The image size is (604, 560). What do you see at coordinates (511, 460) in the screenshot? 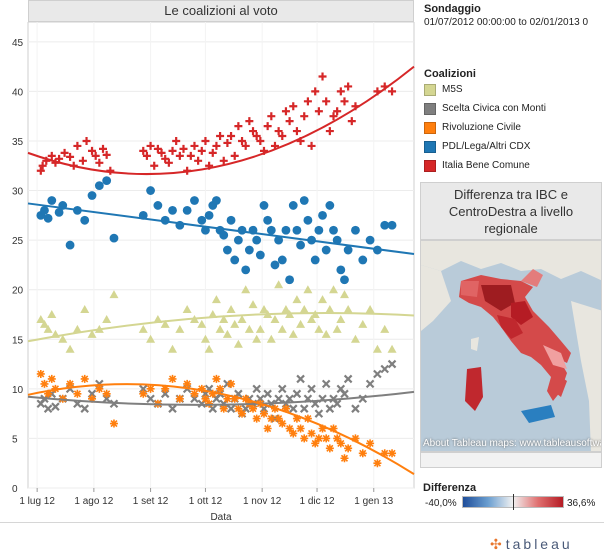
I see `map-scrollbar` at bounding box center [511, 460].